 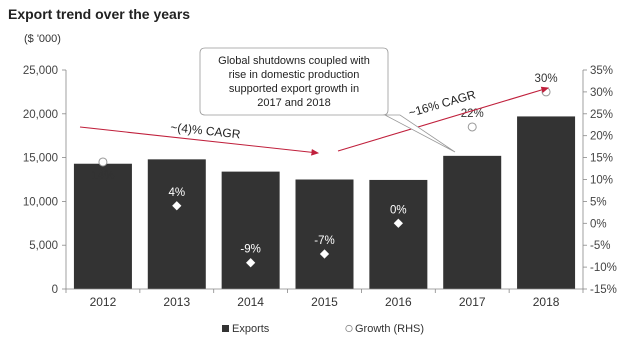 I want to click on callout-line-1: Global shutdowns coupled with, so click(x=294, y=61).